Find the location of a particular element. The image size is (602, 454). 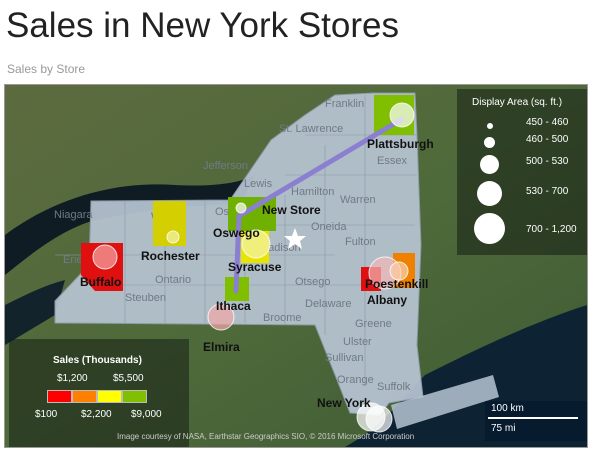

county-label: Orange is located at coordinates (355, 380).